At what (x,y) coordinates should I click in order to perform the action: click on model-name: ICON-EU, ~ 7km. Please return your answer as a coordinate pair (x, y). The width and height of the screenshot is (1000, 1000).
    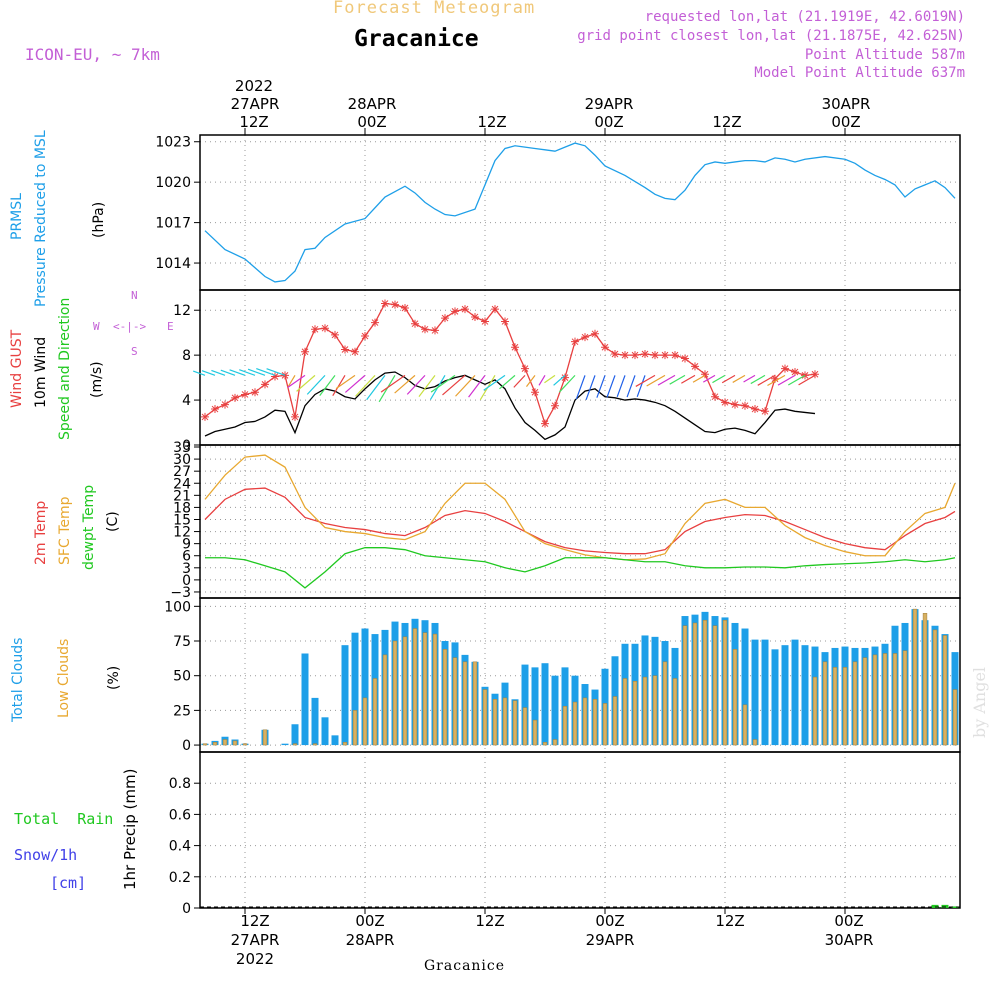
    Looking at the image, I should click on (92, 54).